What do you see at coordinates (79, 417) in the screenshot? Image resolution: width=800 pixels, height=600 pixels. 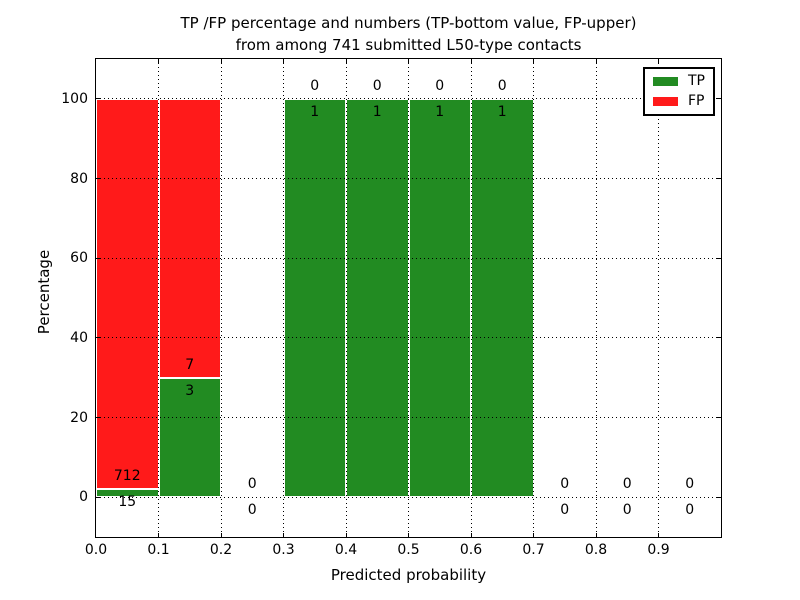 I see `y-tick-label: 20` at bounding box center [79, 417].